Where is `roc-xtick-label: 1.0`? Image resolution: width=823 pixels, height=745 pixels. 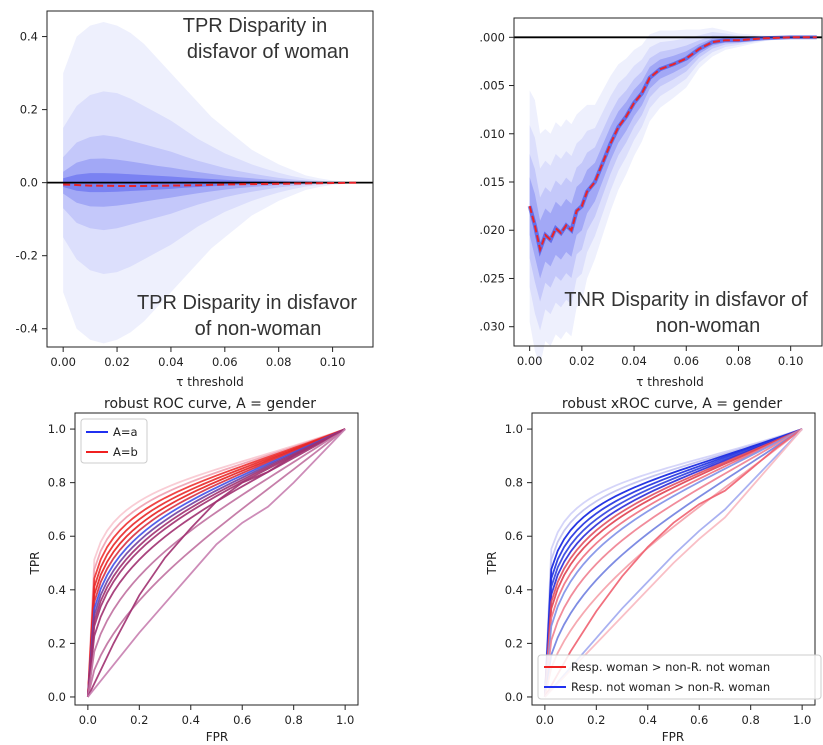 roc-xtick-label: 1.0 is located at coordinates (345, 720).